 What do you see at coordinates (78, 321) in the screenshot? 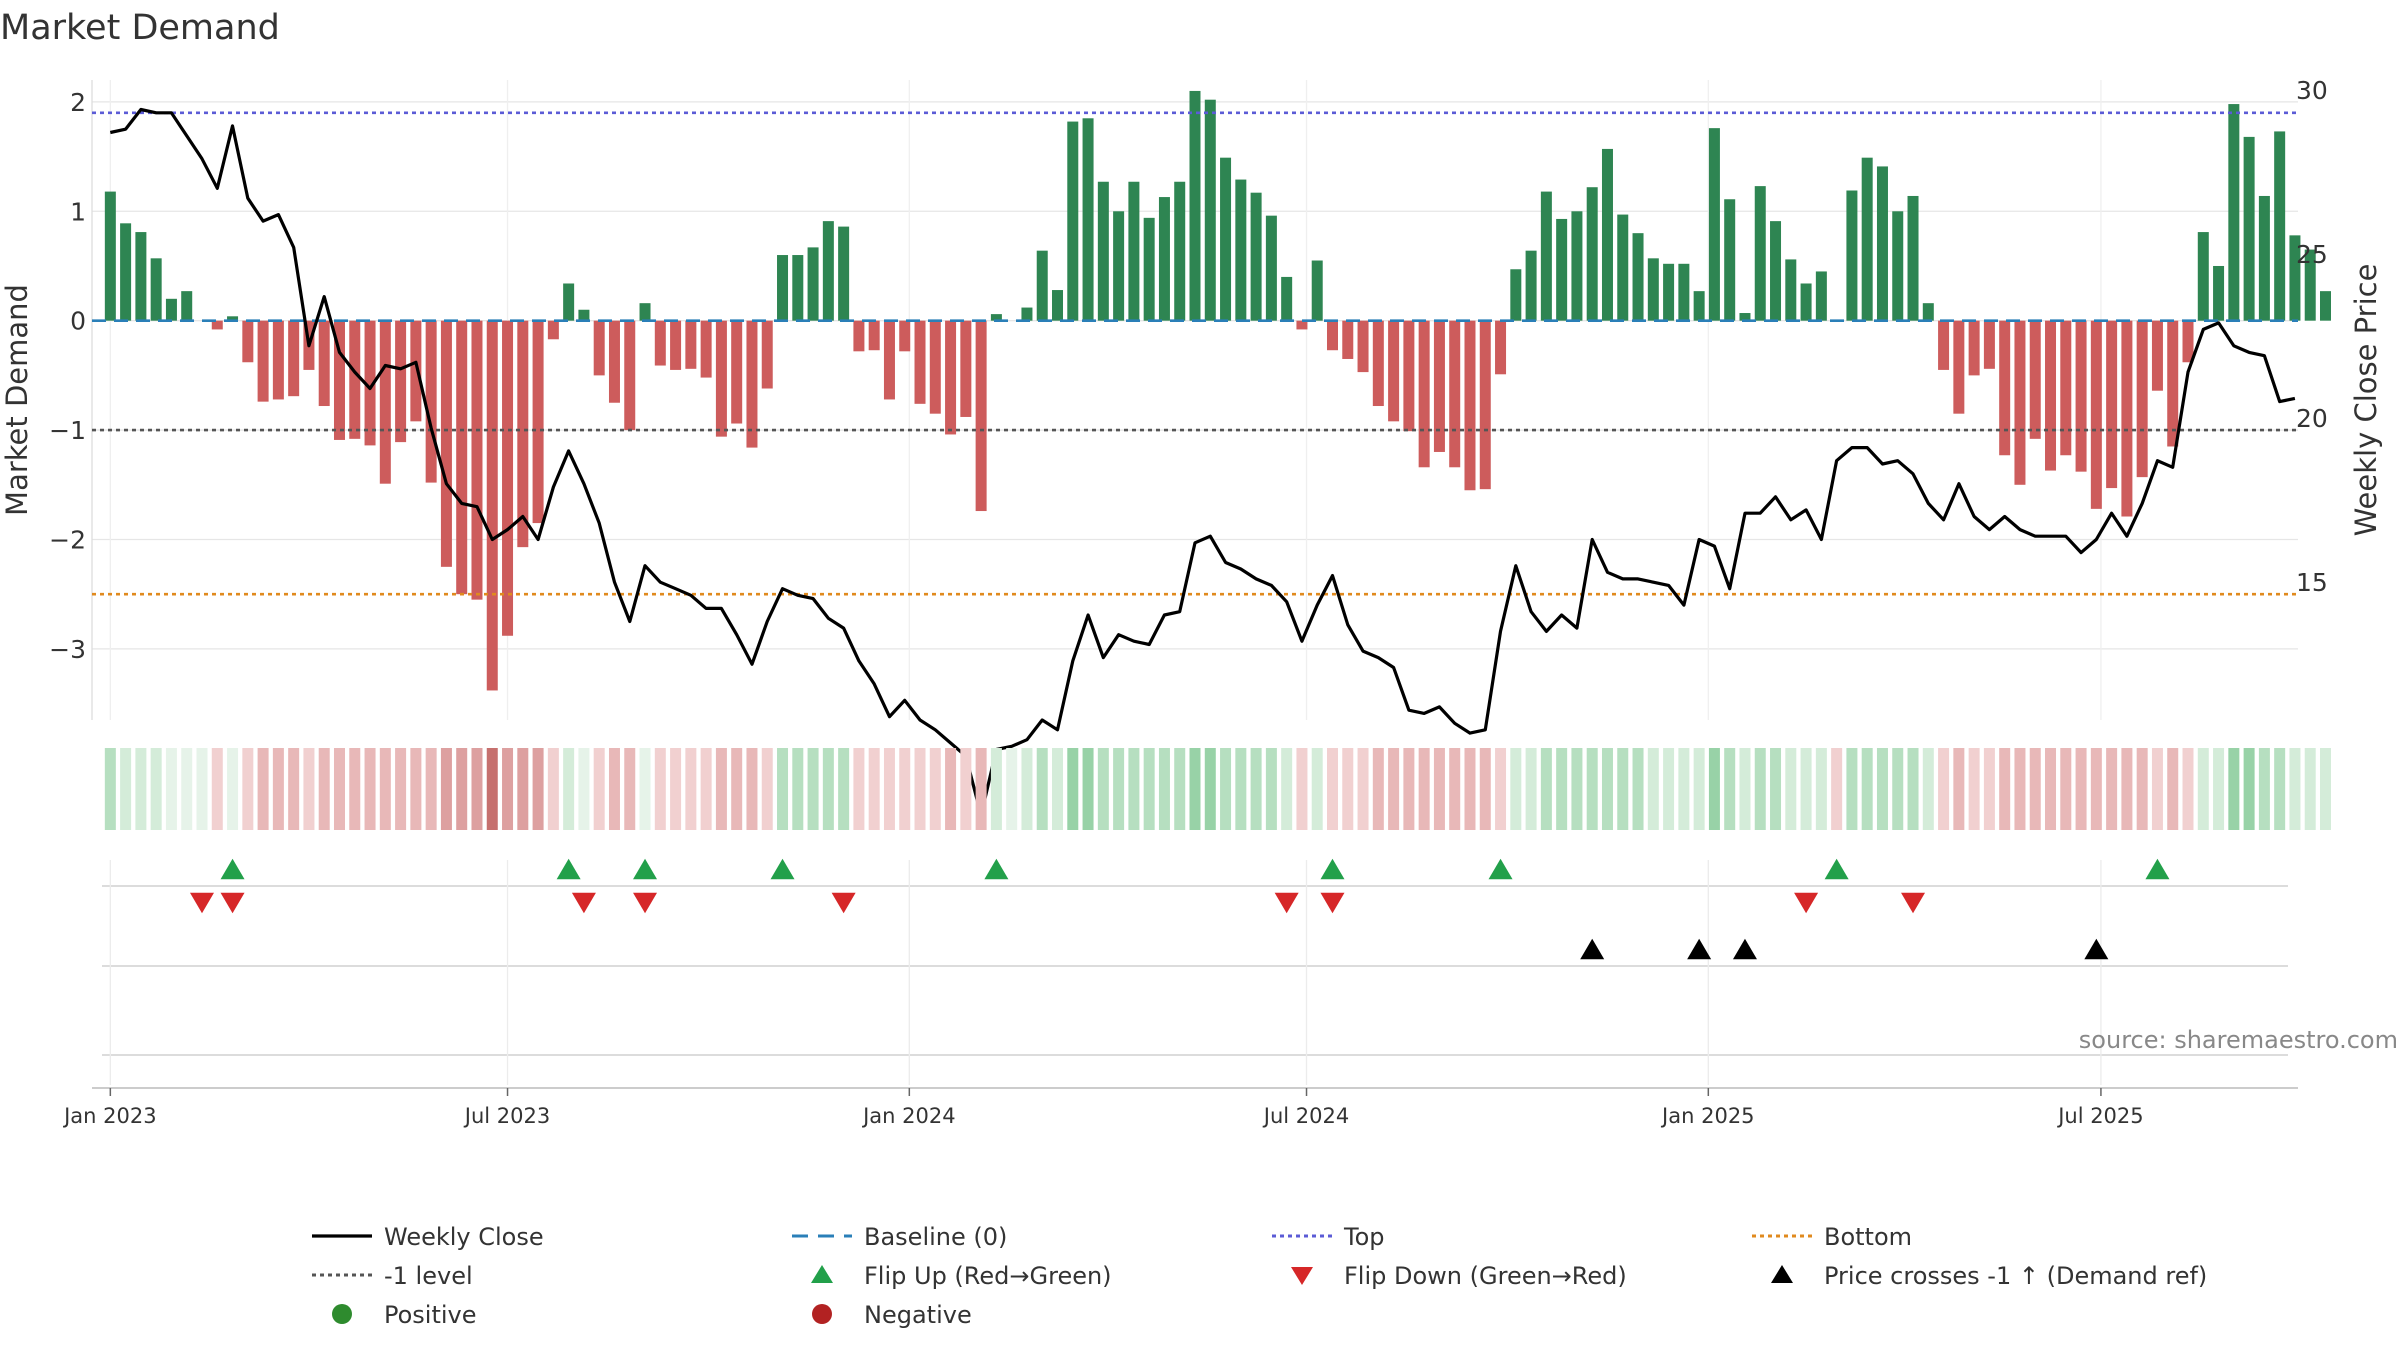
I see `left-tick-label: 0` at bounding box center [78, 321].